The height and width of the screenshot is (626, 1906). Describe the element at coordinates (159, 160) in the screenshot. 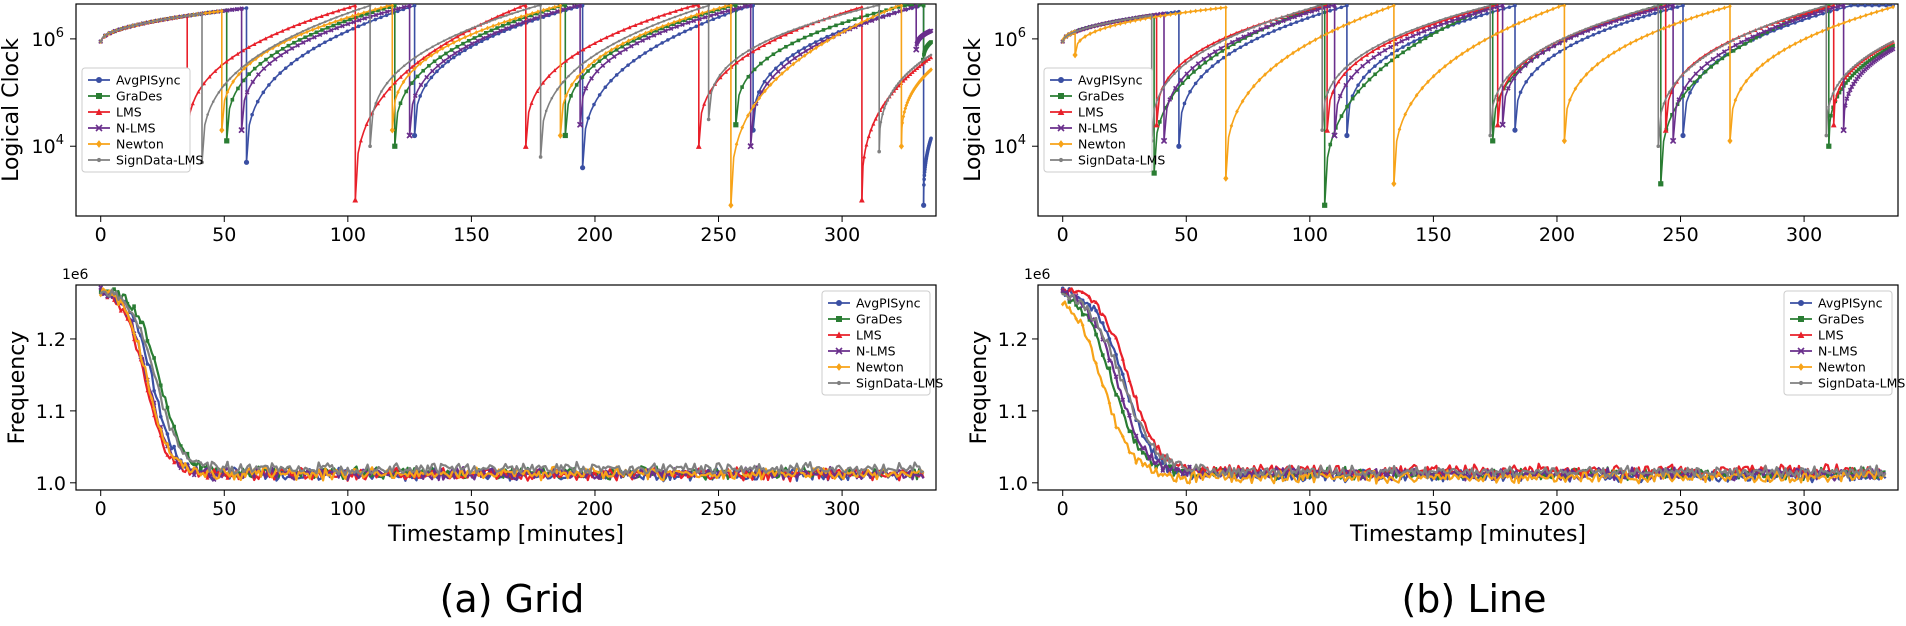

I see `legend-label-signdata-lms: SignData-LMS` at that location.